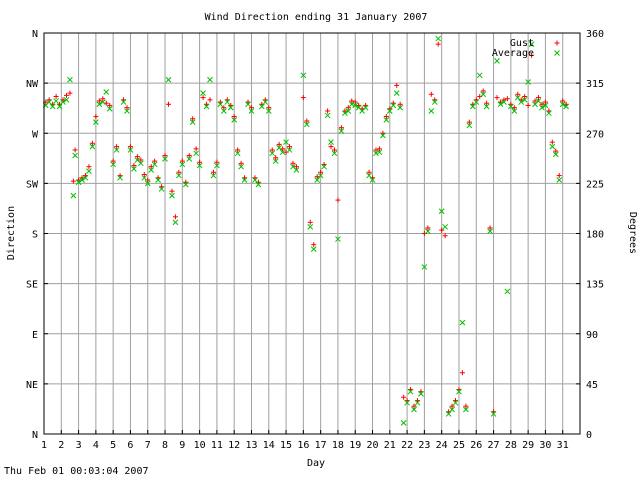  I want to click on x-tick-label: 1, so click(44, 445).